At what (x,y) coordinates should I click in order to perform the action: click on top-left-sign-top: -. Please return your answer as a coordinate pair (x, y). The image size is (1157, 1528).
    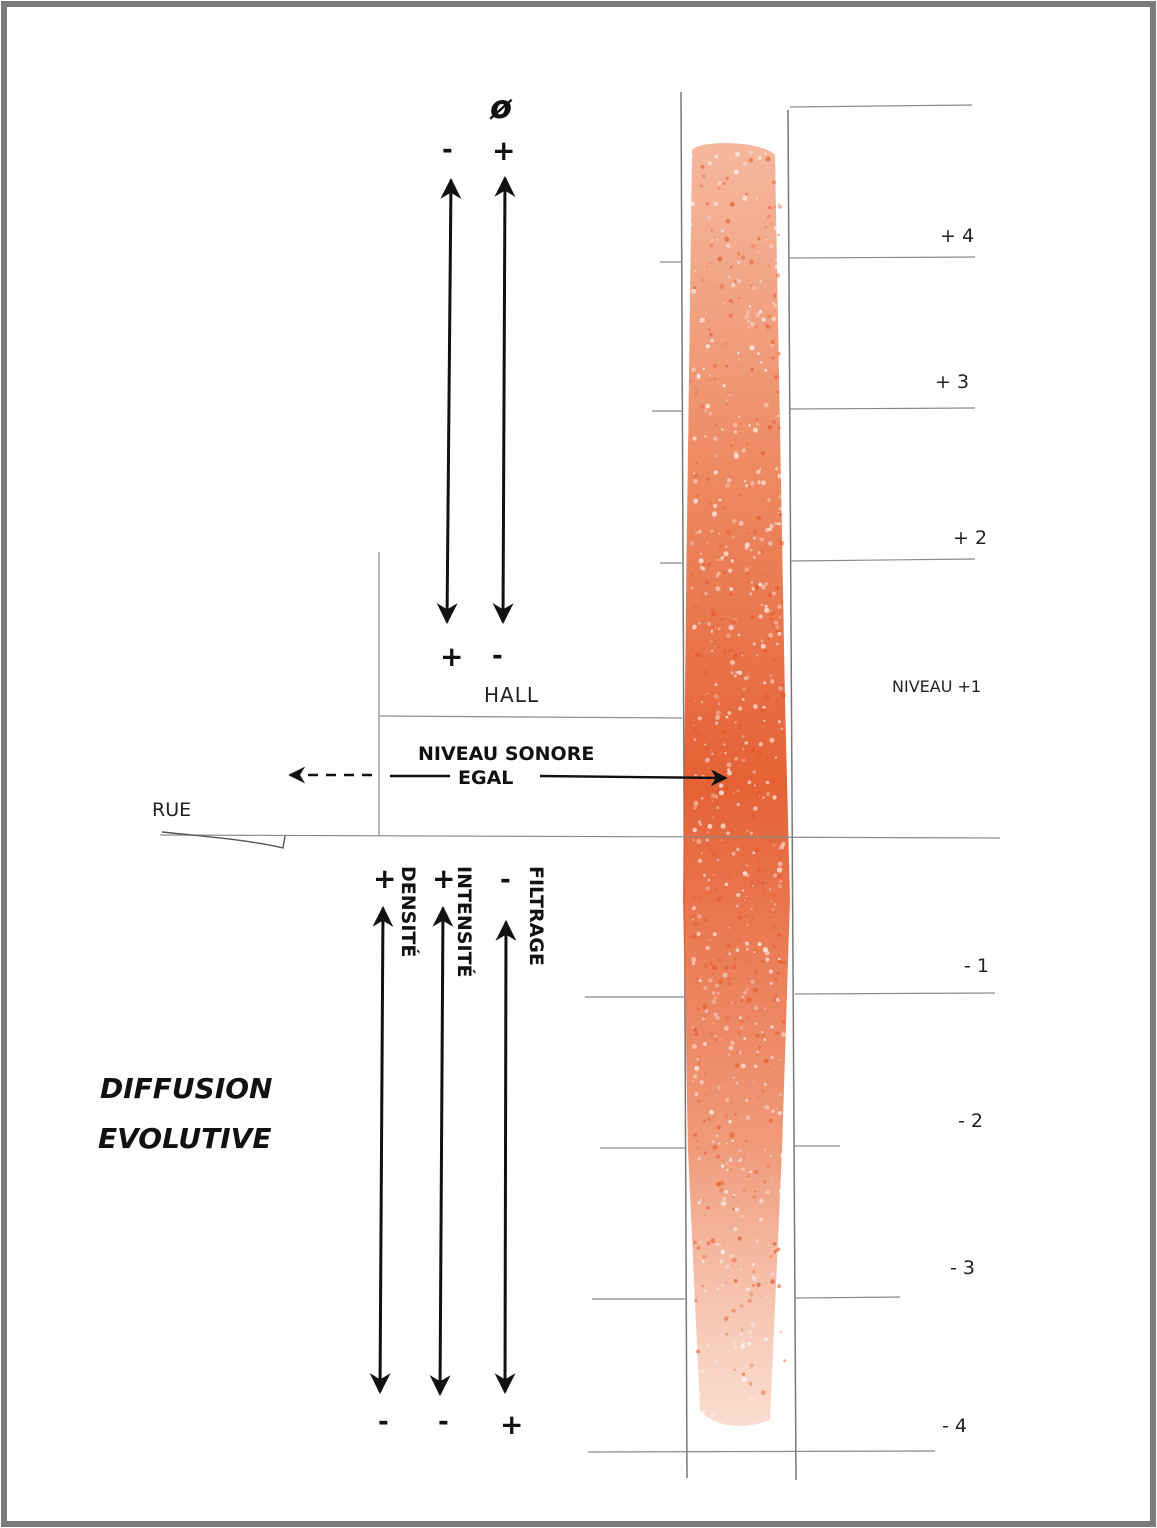
    Looking at the image, I should click on (447, 150).